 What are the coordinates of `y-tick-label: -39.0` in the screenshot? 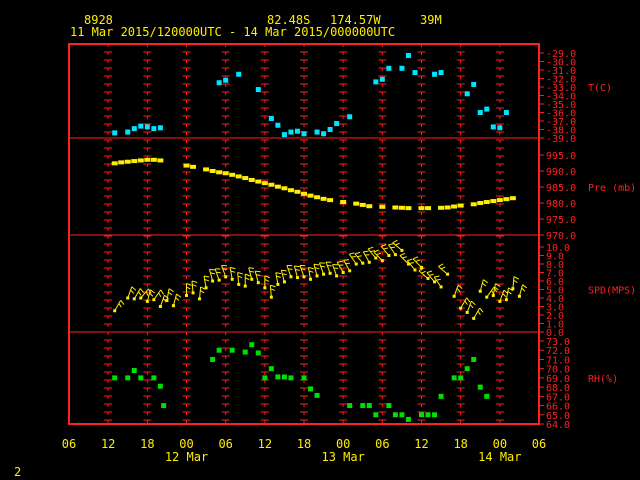 It's located at (561, 139).